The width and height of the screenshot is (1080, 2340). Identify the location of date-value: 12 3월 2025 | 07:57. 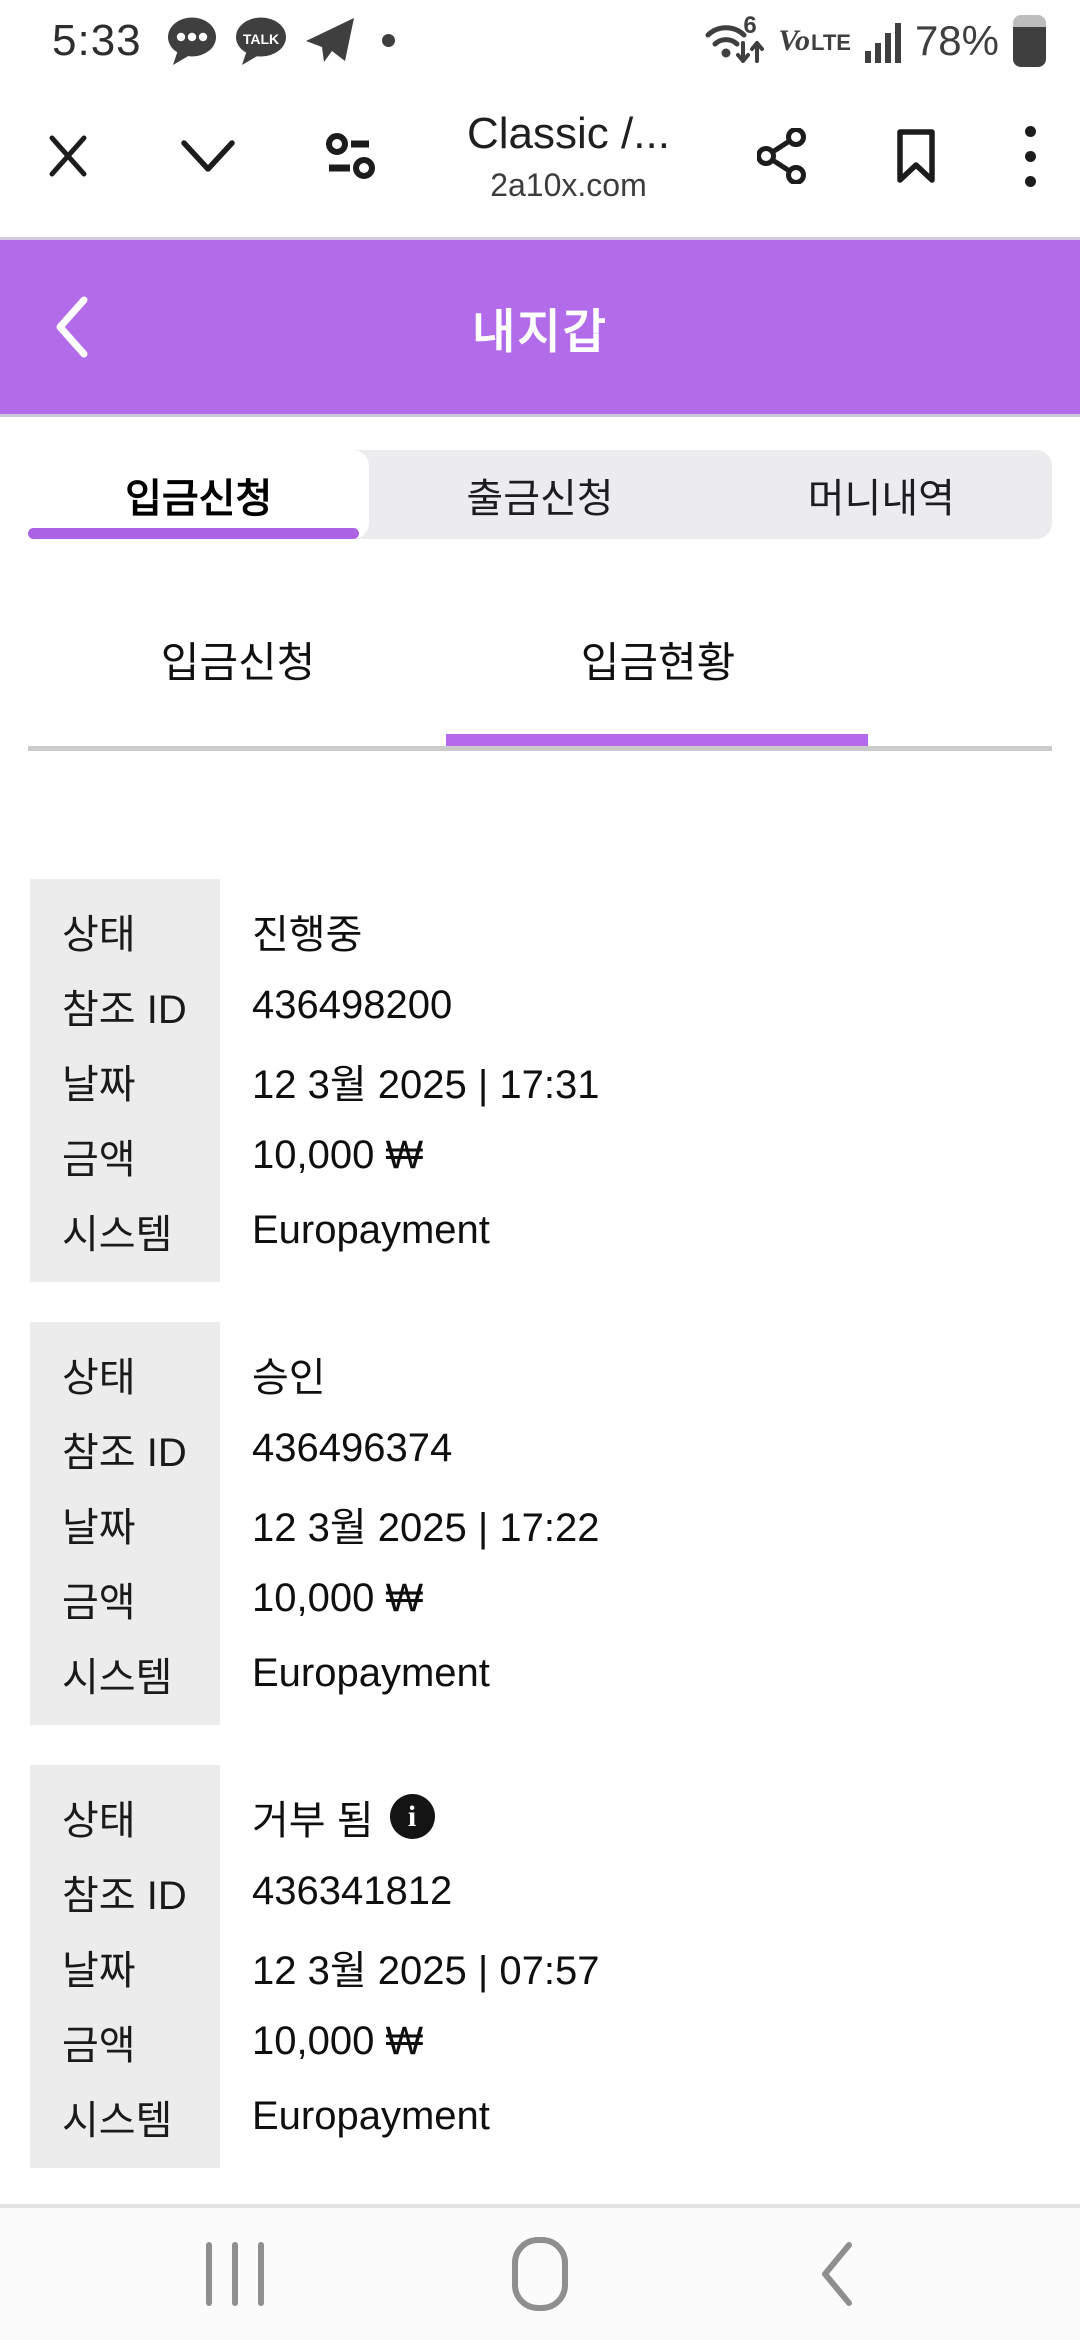
(426, 1970).